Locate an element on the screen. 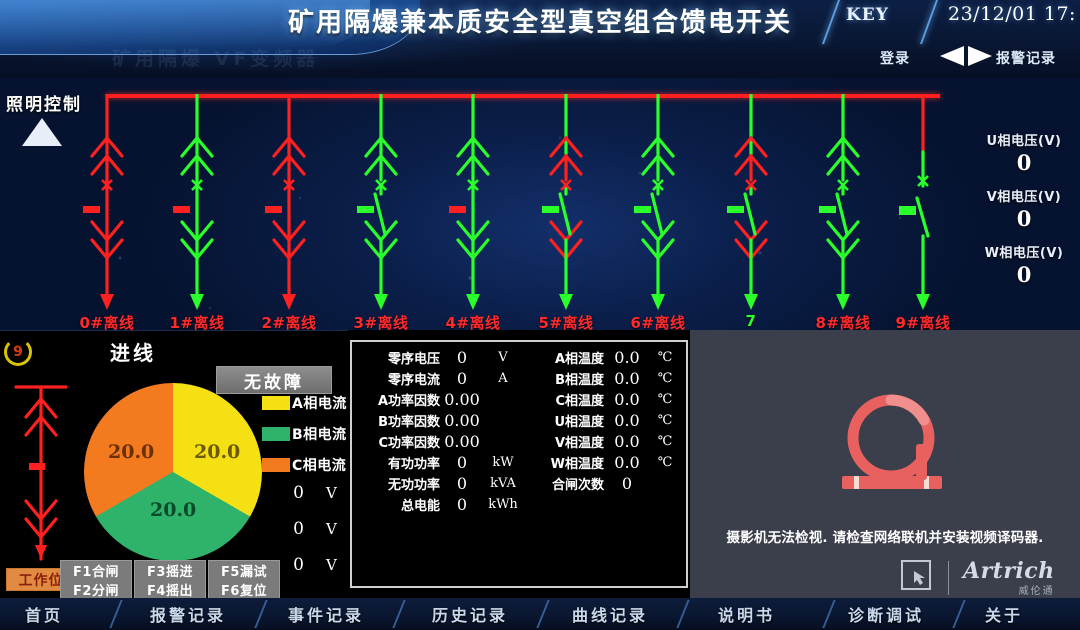 The height and width of the screenshot is (630, 1080). voltage-w-label: W相电压(V) is located at coordinates (1024, 253).